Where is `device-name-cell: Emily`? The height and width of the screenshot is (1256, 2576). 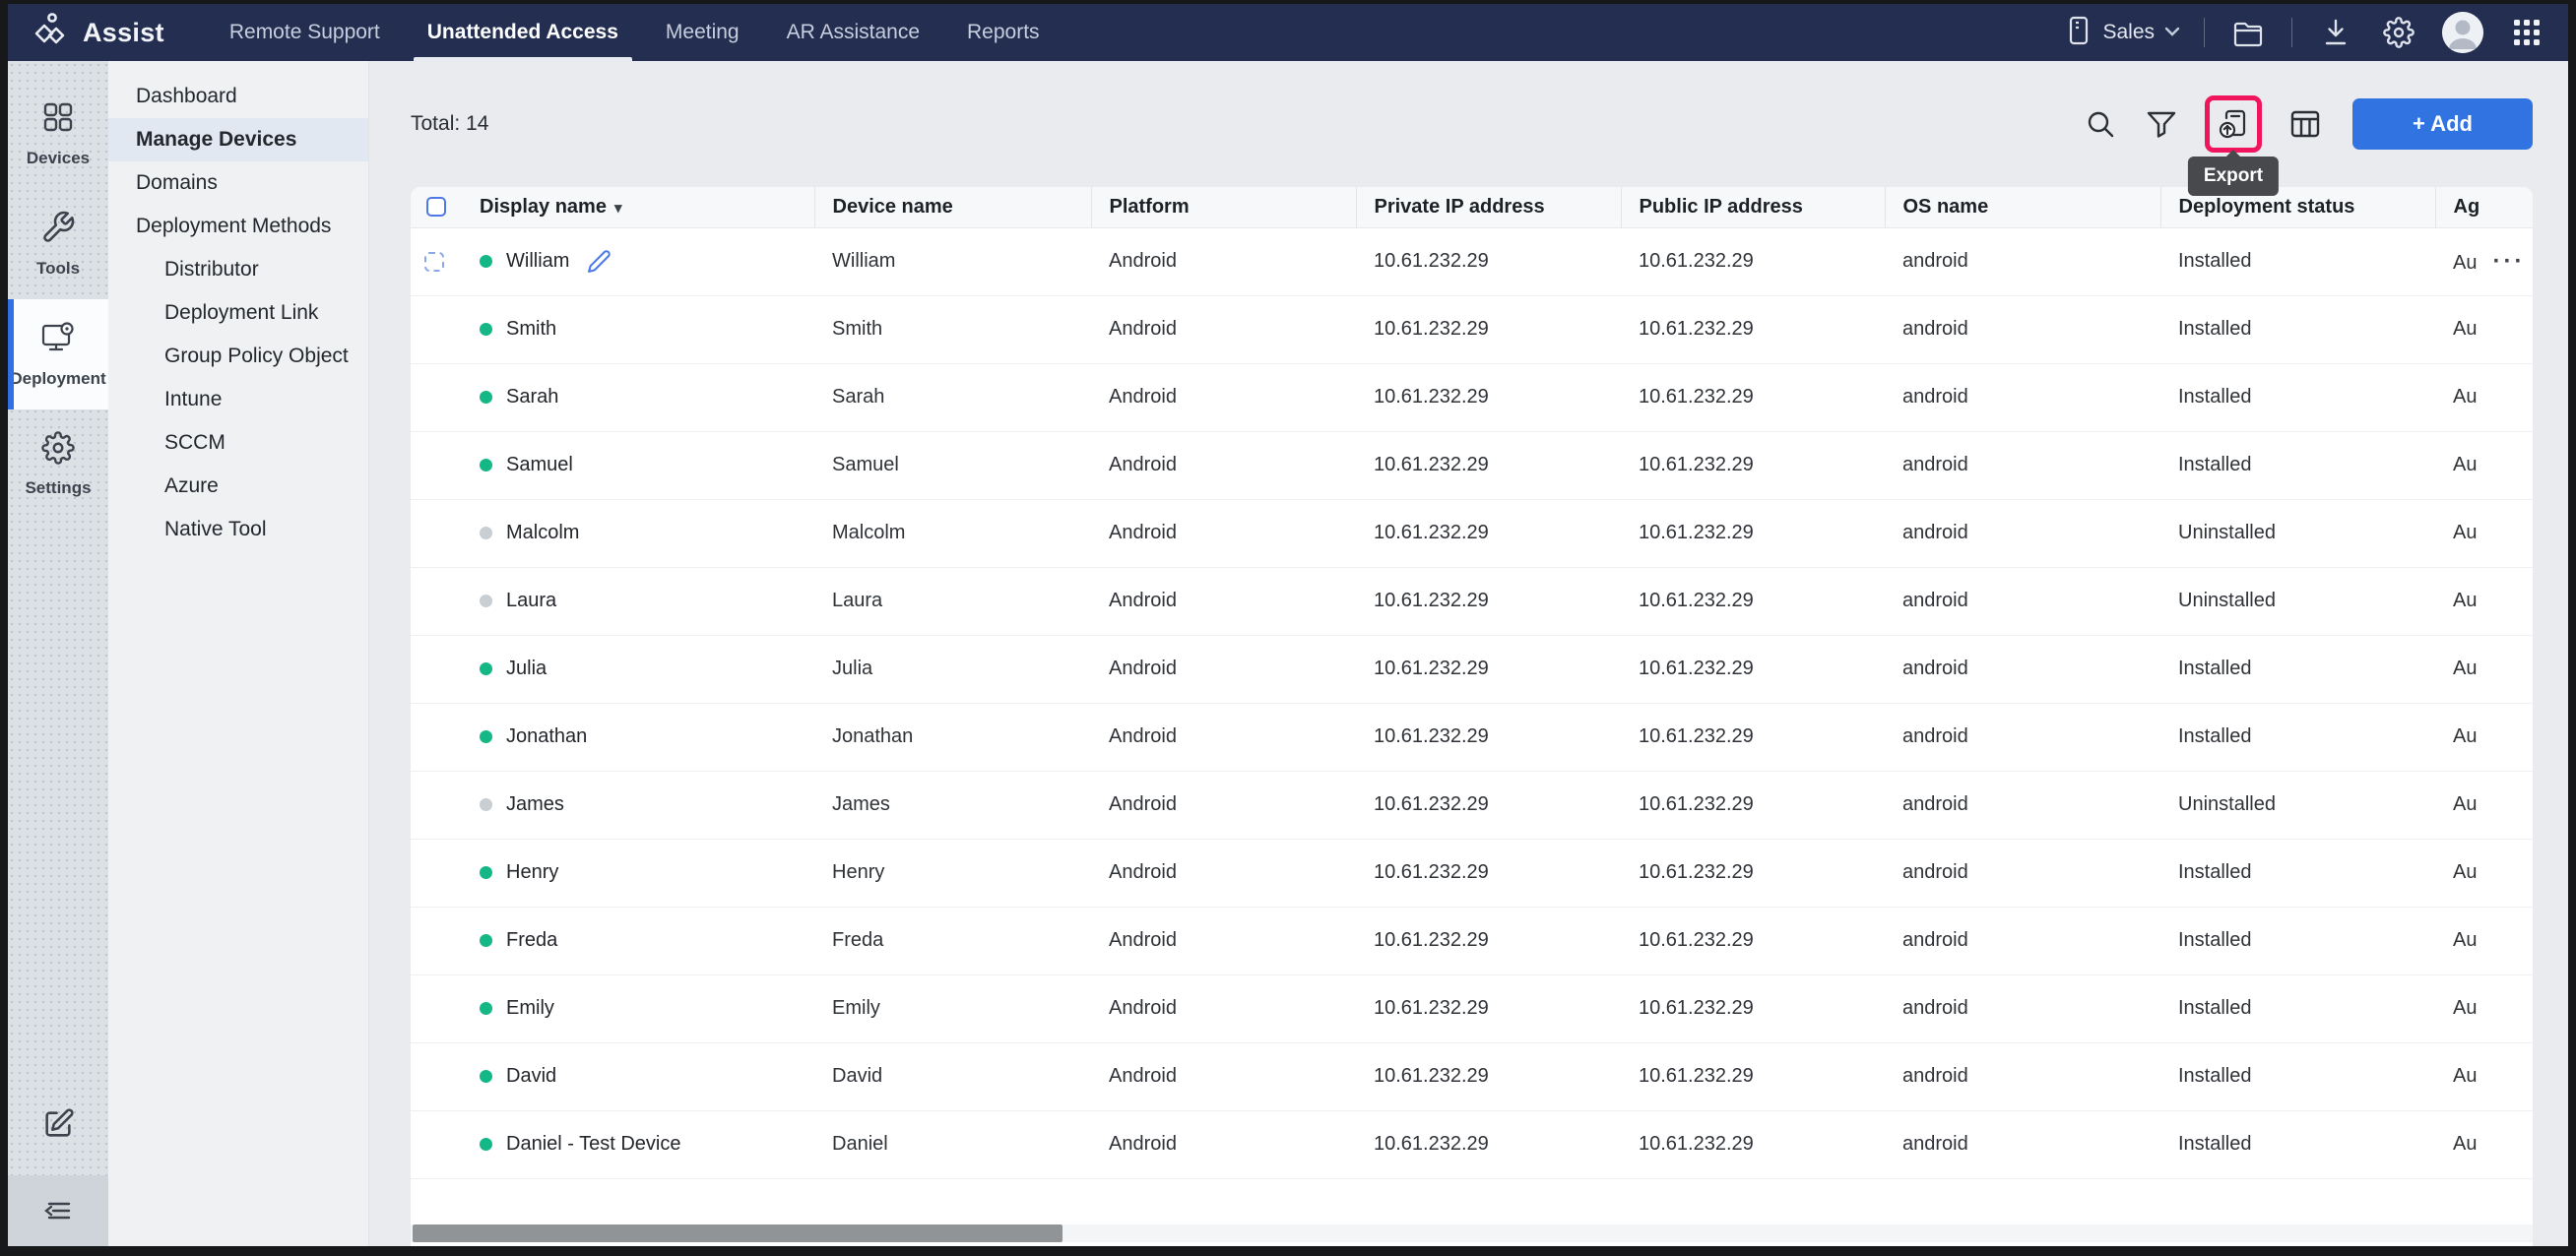
device-name-cell: Emily is located at coordinates (952, 1009).